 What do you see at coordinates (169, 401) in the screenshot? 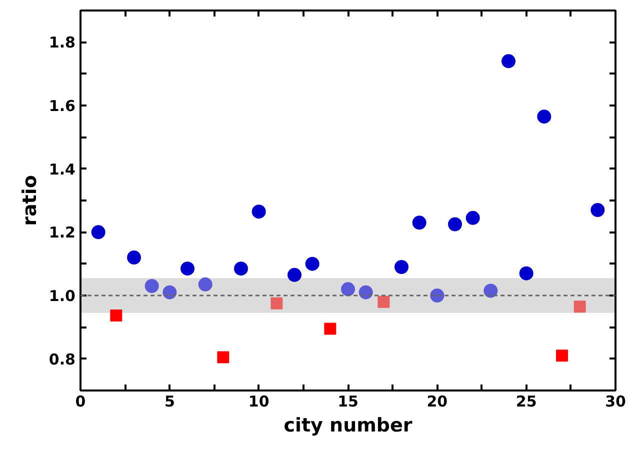
I see `x-tick-label: 5` at bounding box center [169, 401].